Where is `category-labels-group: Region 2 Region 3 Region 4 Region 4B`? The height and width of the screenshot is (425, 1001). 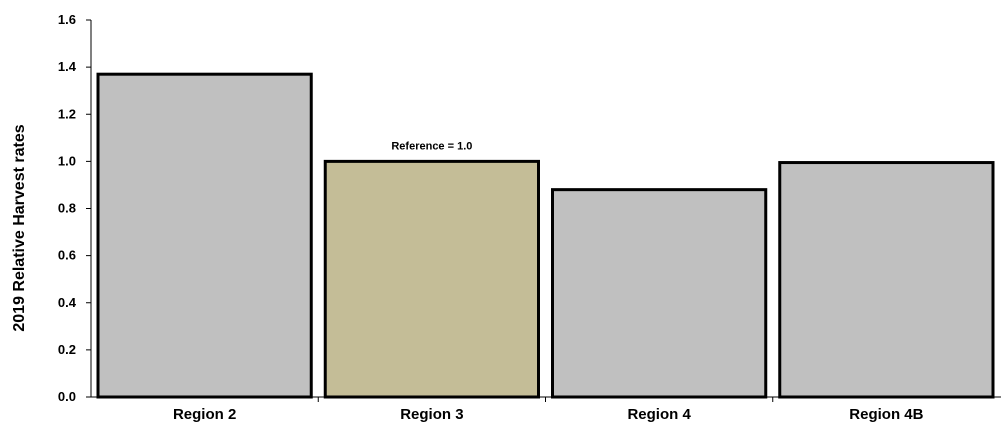
category-labels-group: Region 2 Region 3 Region 4 Region 4B is located at coordinates (548, 410).